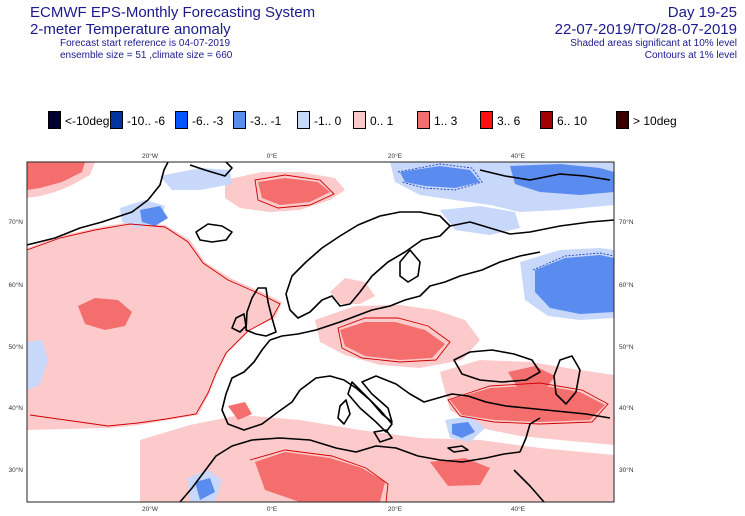 Image resolution: width=745 pixels, height=516 pixels. I want to click on kola-coast, so click(531, 227).